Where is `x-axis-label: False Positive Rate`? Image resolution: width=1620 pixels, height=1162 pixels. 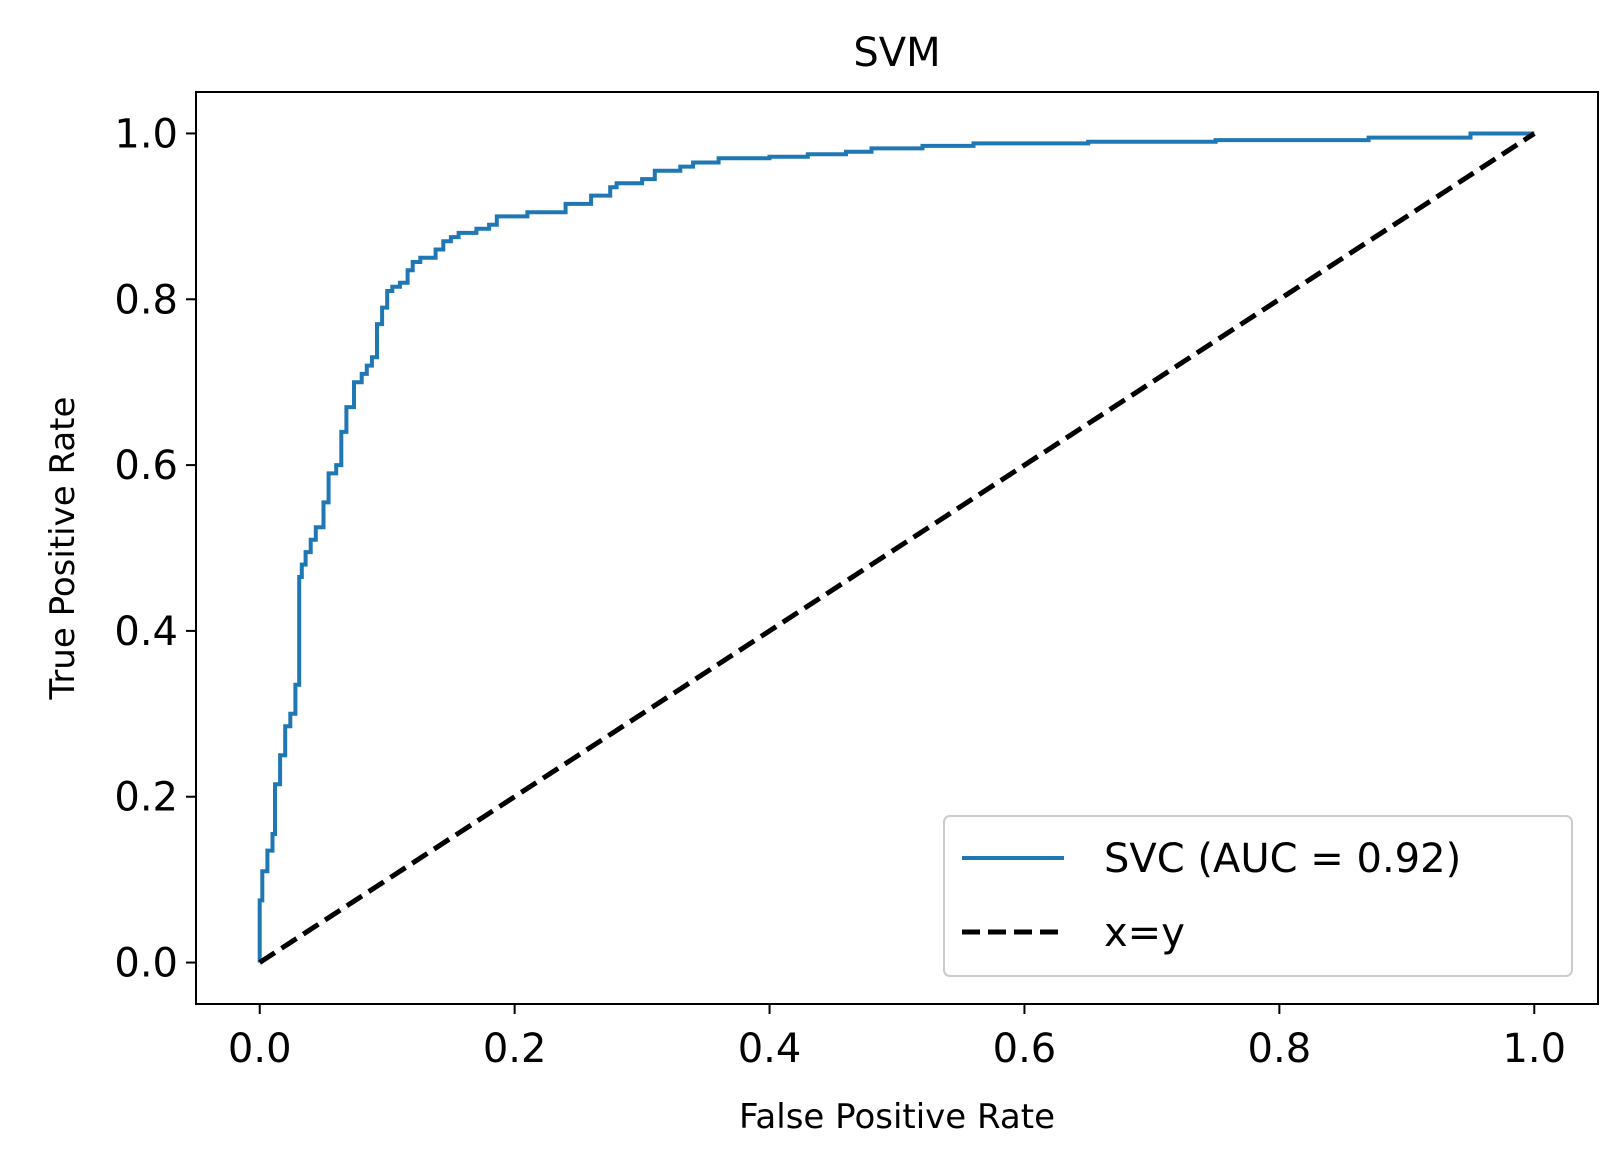 x-axis-label: False Positive Rate is located at coordinates (897, 1117).